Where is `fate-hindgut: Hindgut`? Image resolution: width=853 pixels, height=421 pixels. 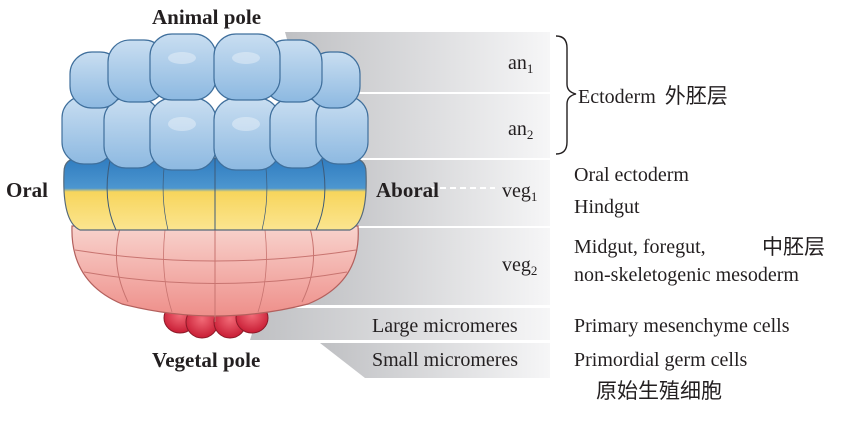 fate-hindgut: Hindgut is located at coordinates (607, 207).